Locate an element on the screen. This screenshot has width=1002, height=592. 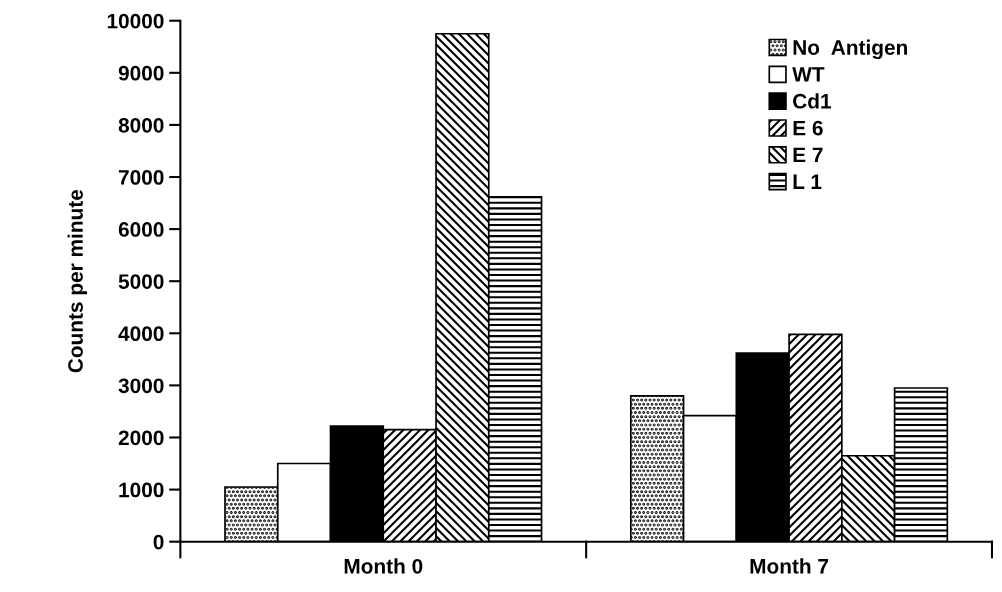
y-tick-label: 4000 is located at coordinates (141, 334).